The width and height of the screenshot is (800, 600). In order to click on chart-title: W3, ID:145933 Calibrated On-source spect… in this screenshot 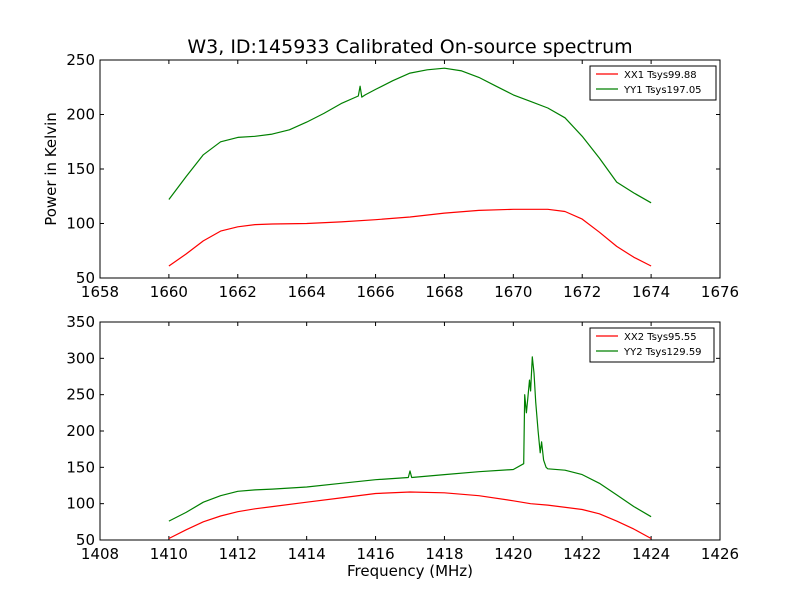, I will do `click(409, 47)`.